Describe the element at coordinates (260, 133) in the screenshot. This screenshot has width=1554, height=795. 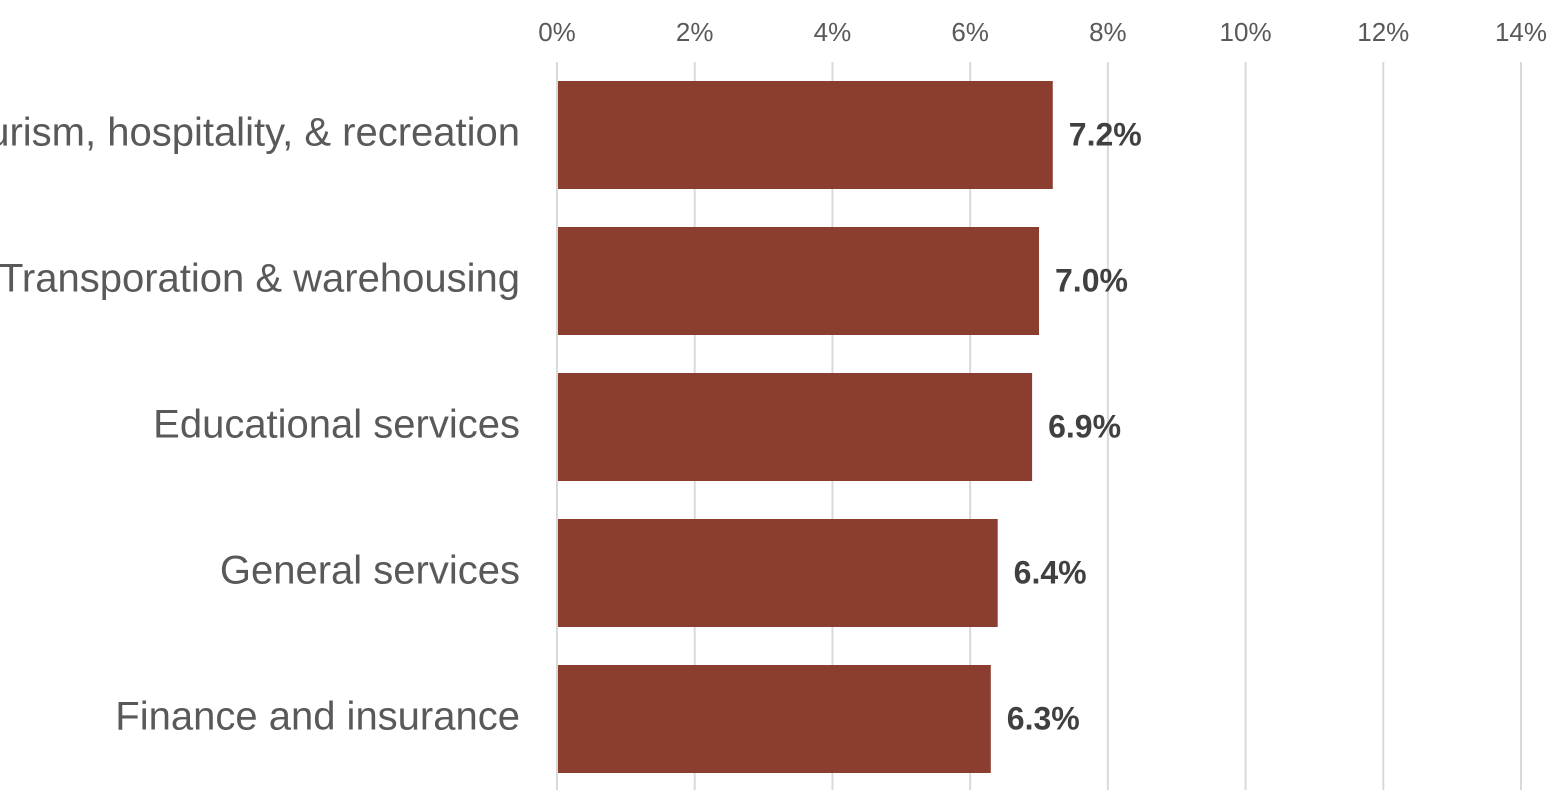
I see `category-label: Tourism, hospitality, & recreation` at that location.